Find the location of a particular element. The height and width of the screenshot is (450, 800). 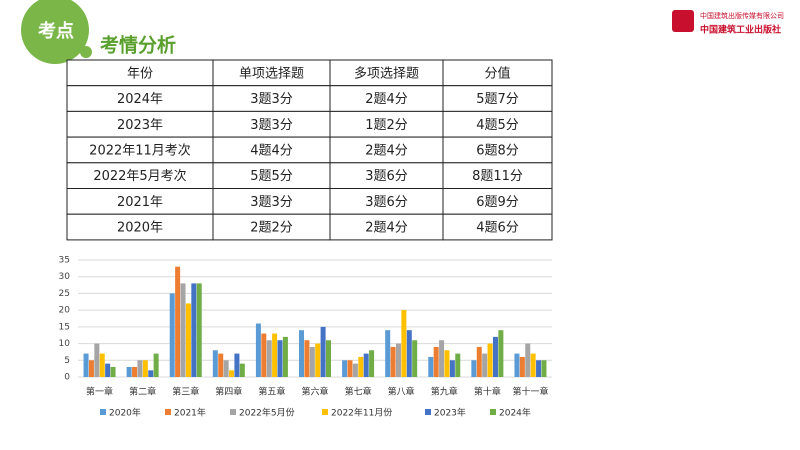

badge-dot is located at coordinates (86, 52).